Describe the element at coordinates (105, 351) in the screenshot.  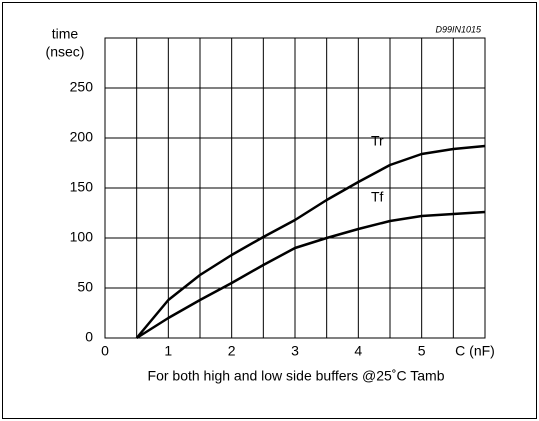
I see `x-tick-label: 0` at that location.